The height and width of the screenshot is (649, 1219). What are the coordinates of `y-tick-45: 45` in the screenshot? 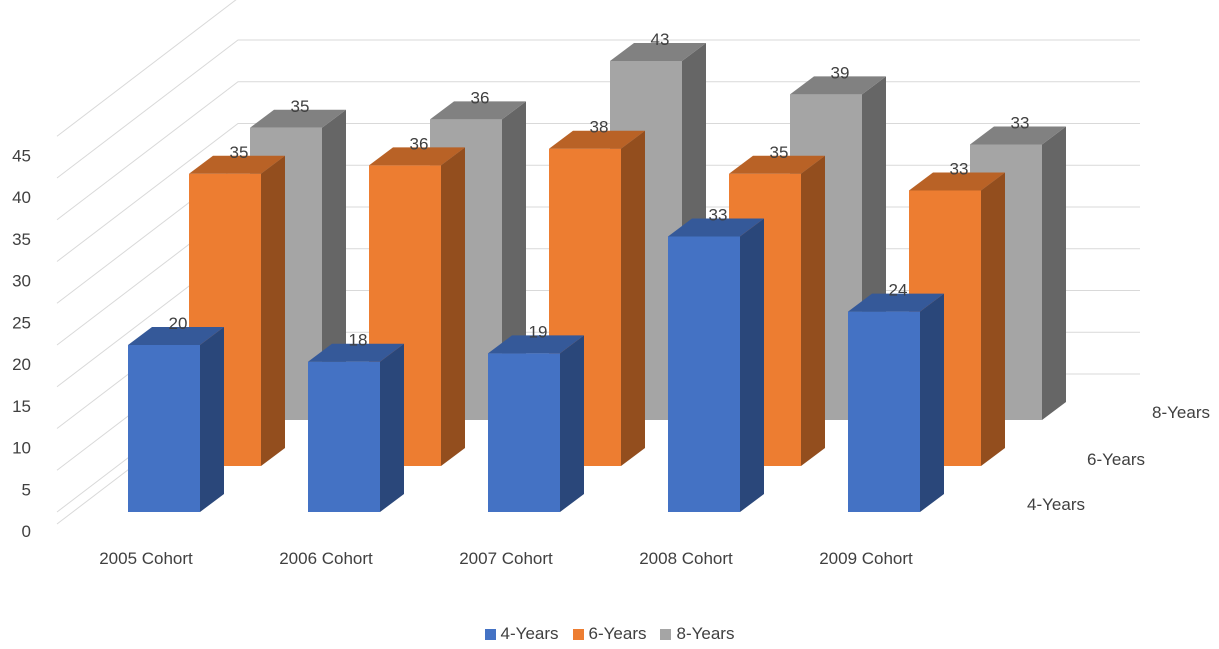 It's located at (21, 155).